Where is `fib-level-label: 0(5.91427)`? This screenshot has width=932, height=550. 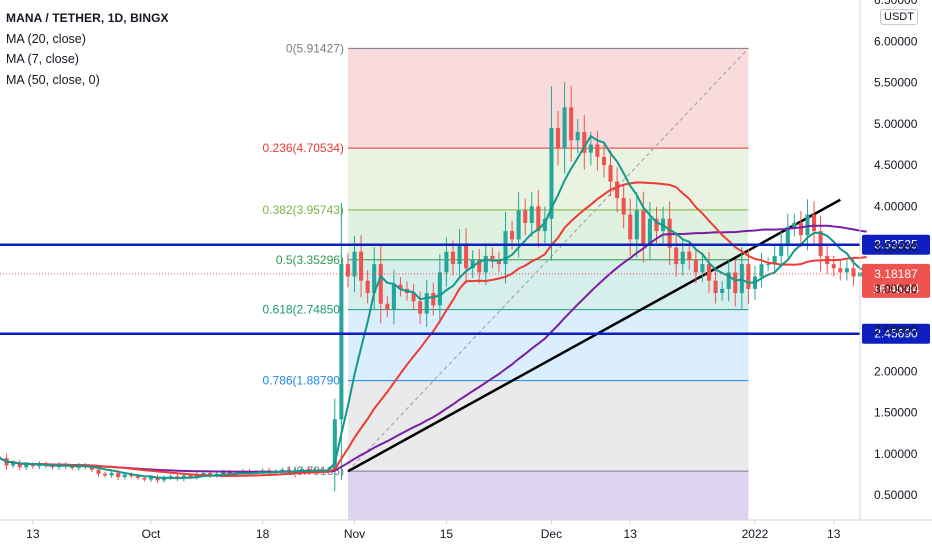 fib-level-label: 0(5.91427) is located at coordinates (315, 48).